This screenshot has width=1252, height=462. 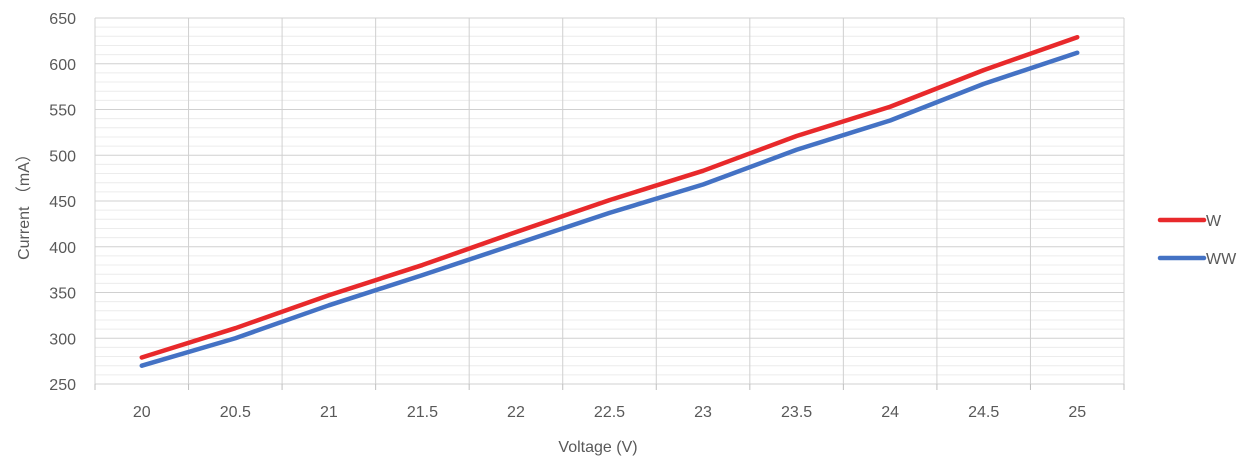 What do you see at coordinates (62, 19) in the screenshot?
I see `y-tick-label: 650` at bounding box center [62, 19].